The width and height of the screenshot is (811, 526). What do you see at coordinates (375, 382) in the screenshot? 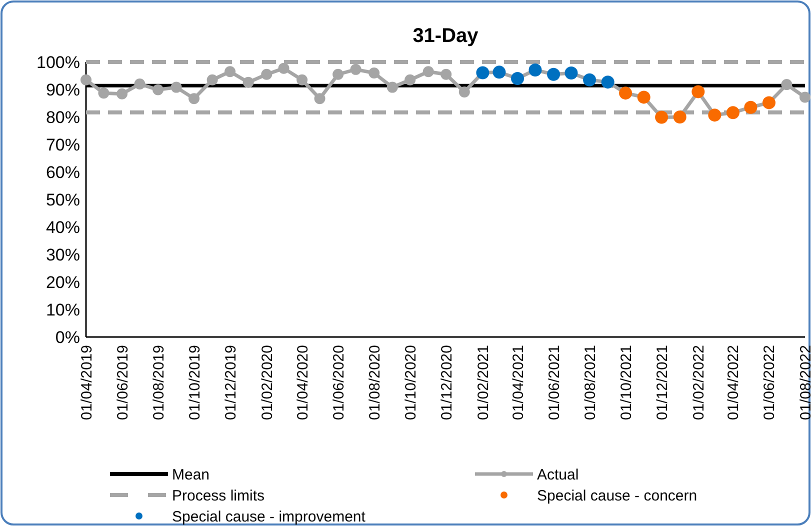
I see `x-tick-label: 01/08/2020` at bounding box center [375, 382].